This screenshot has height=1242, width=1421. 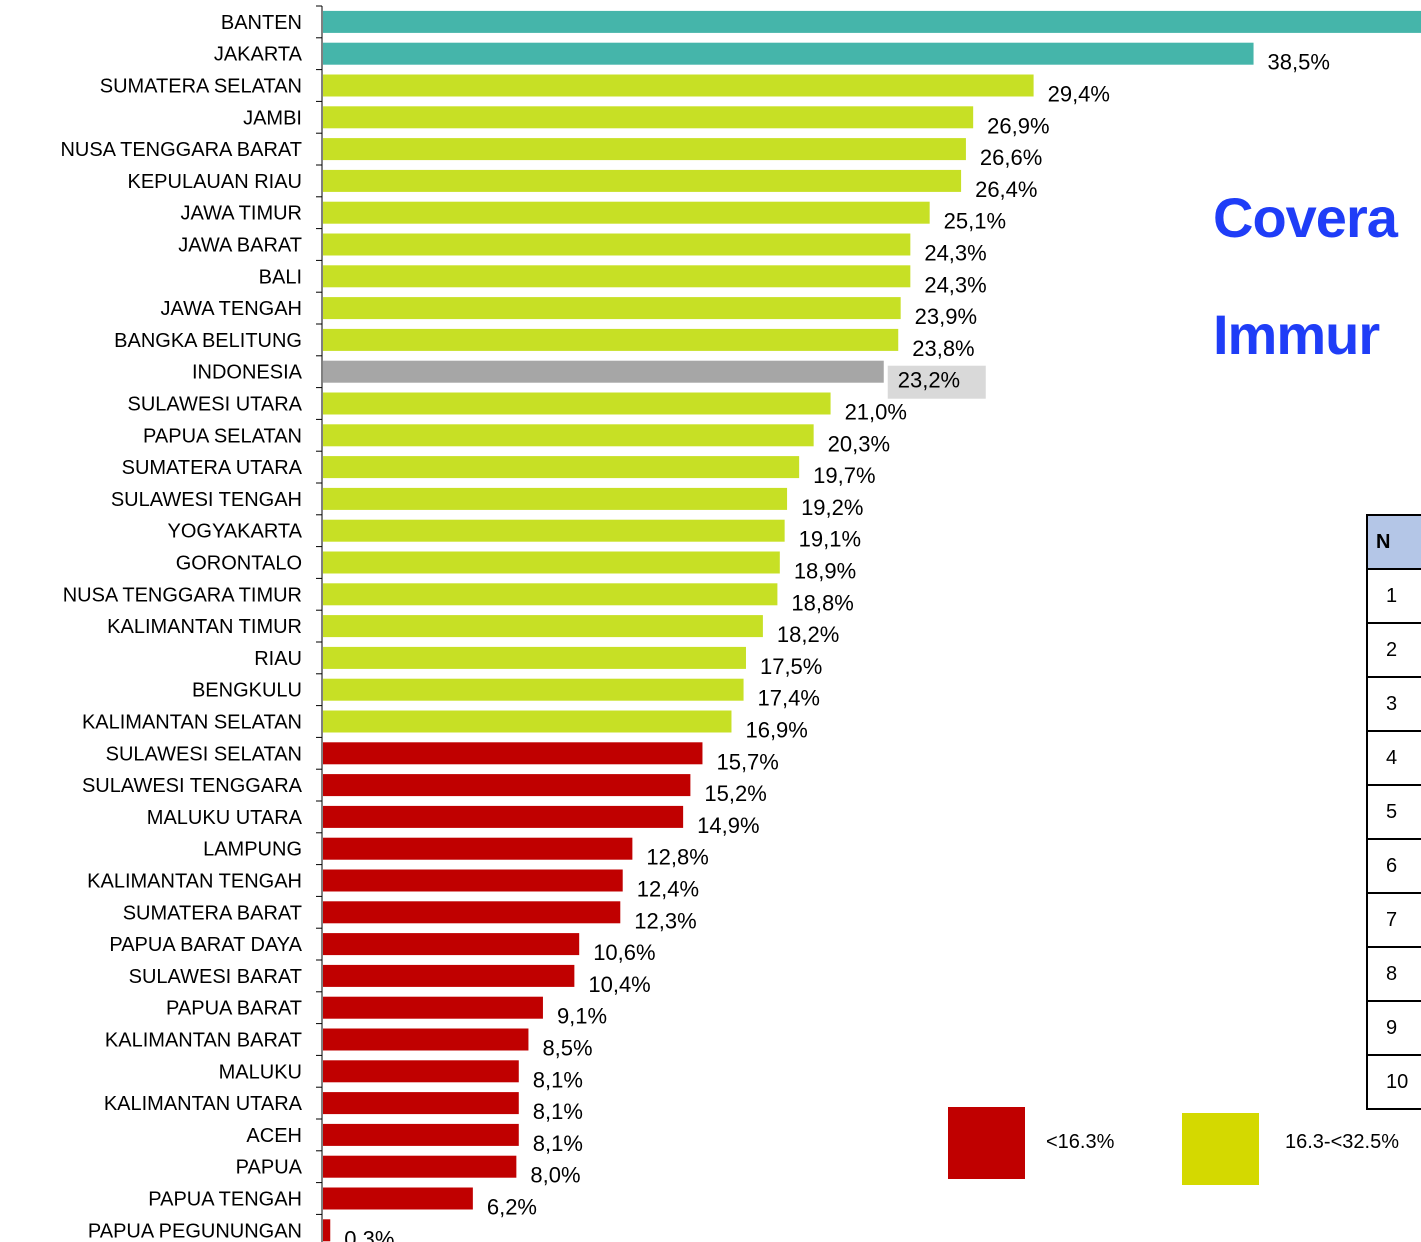 I want to click on category-label: KEPULAUAN RIAU, so click(x=215, y=182).